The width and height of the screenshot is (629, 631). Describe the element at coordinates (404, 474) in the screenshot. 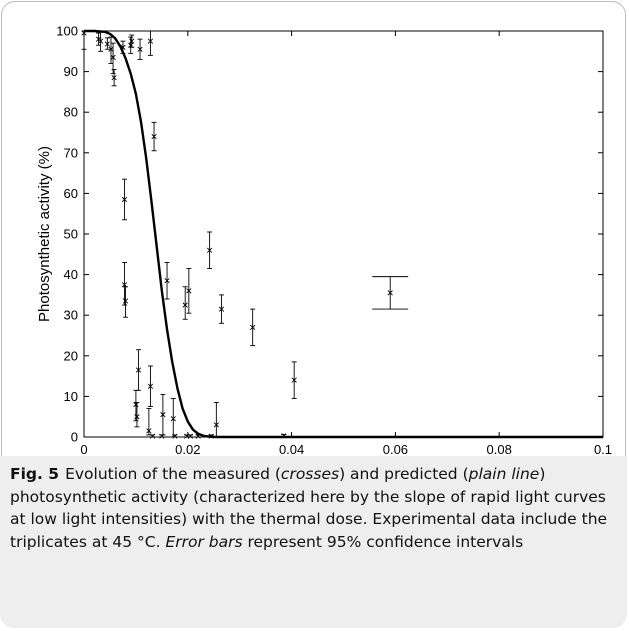

I see `caption-segment: ) and predicted (` at that location.